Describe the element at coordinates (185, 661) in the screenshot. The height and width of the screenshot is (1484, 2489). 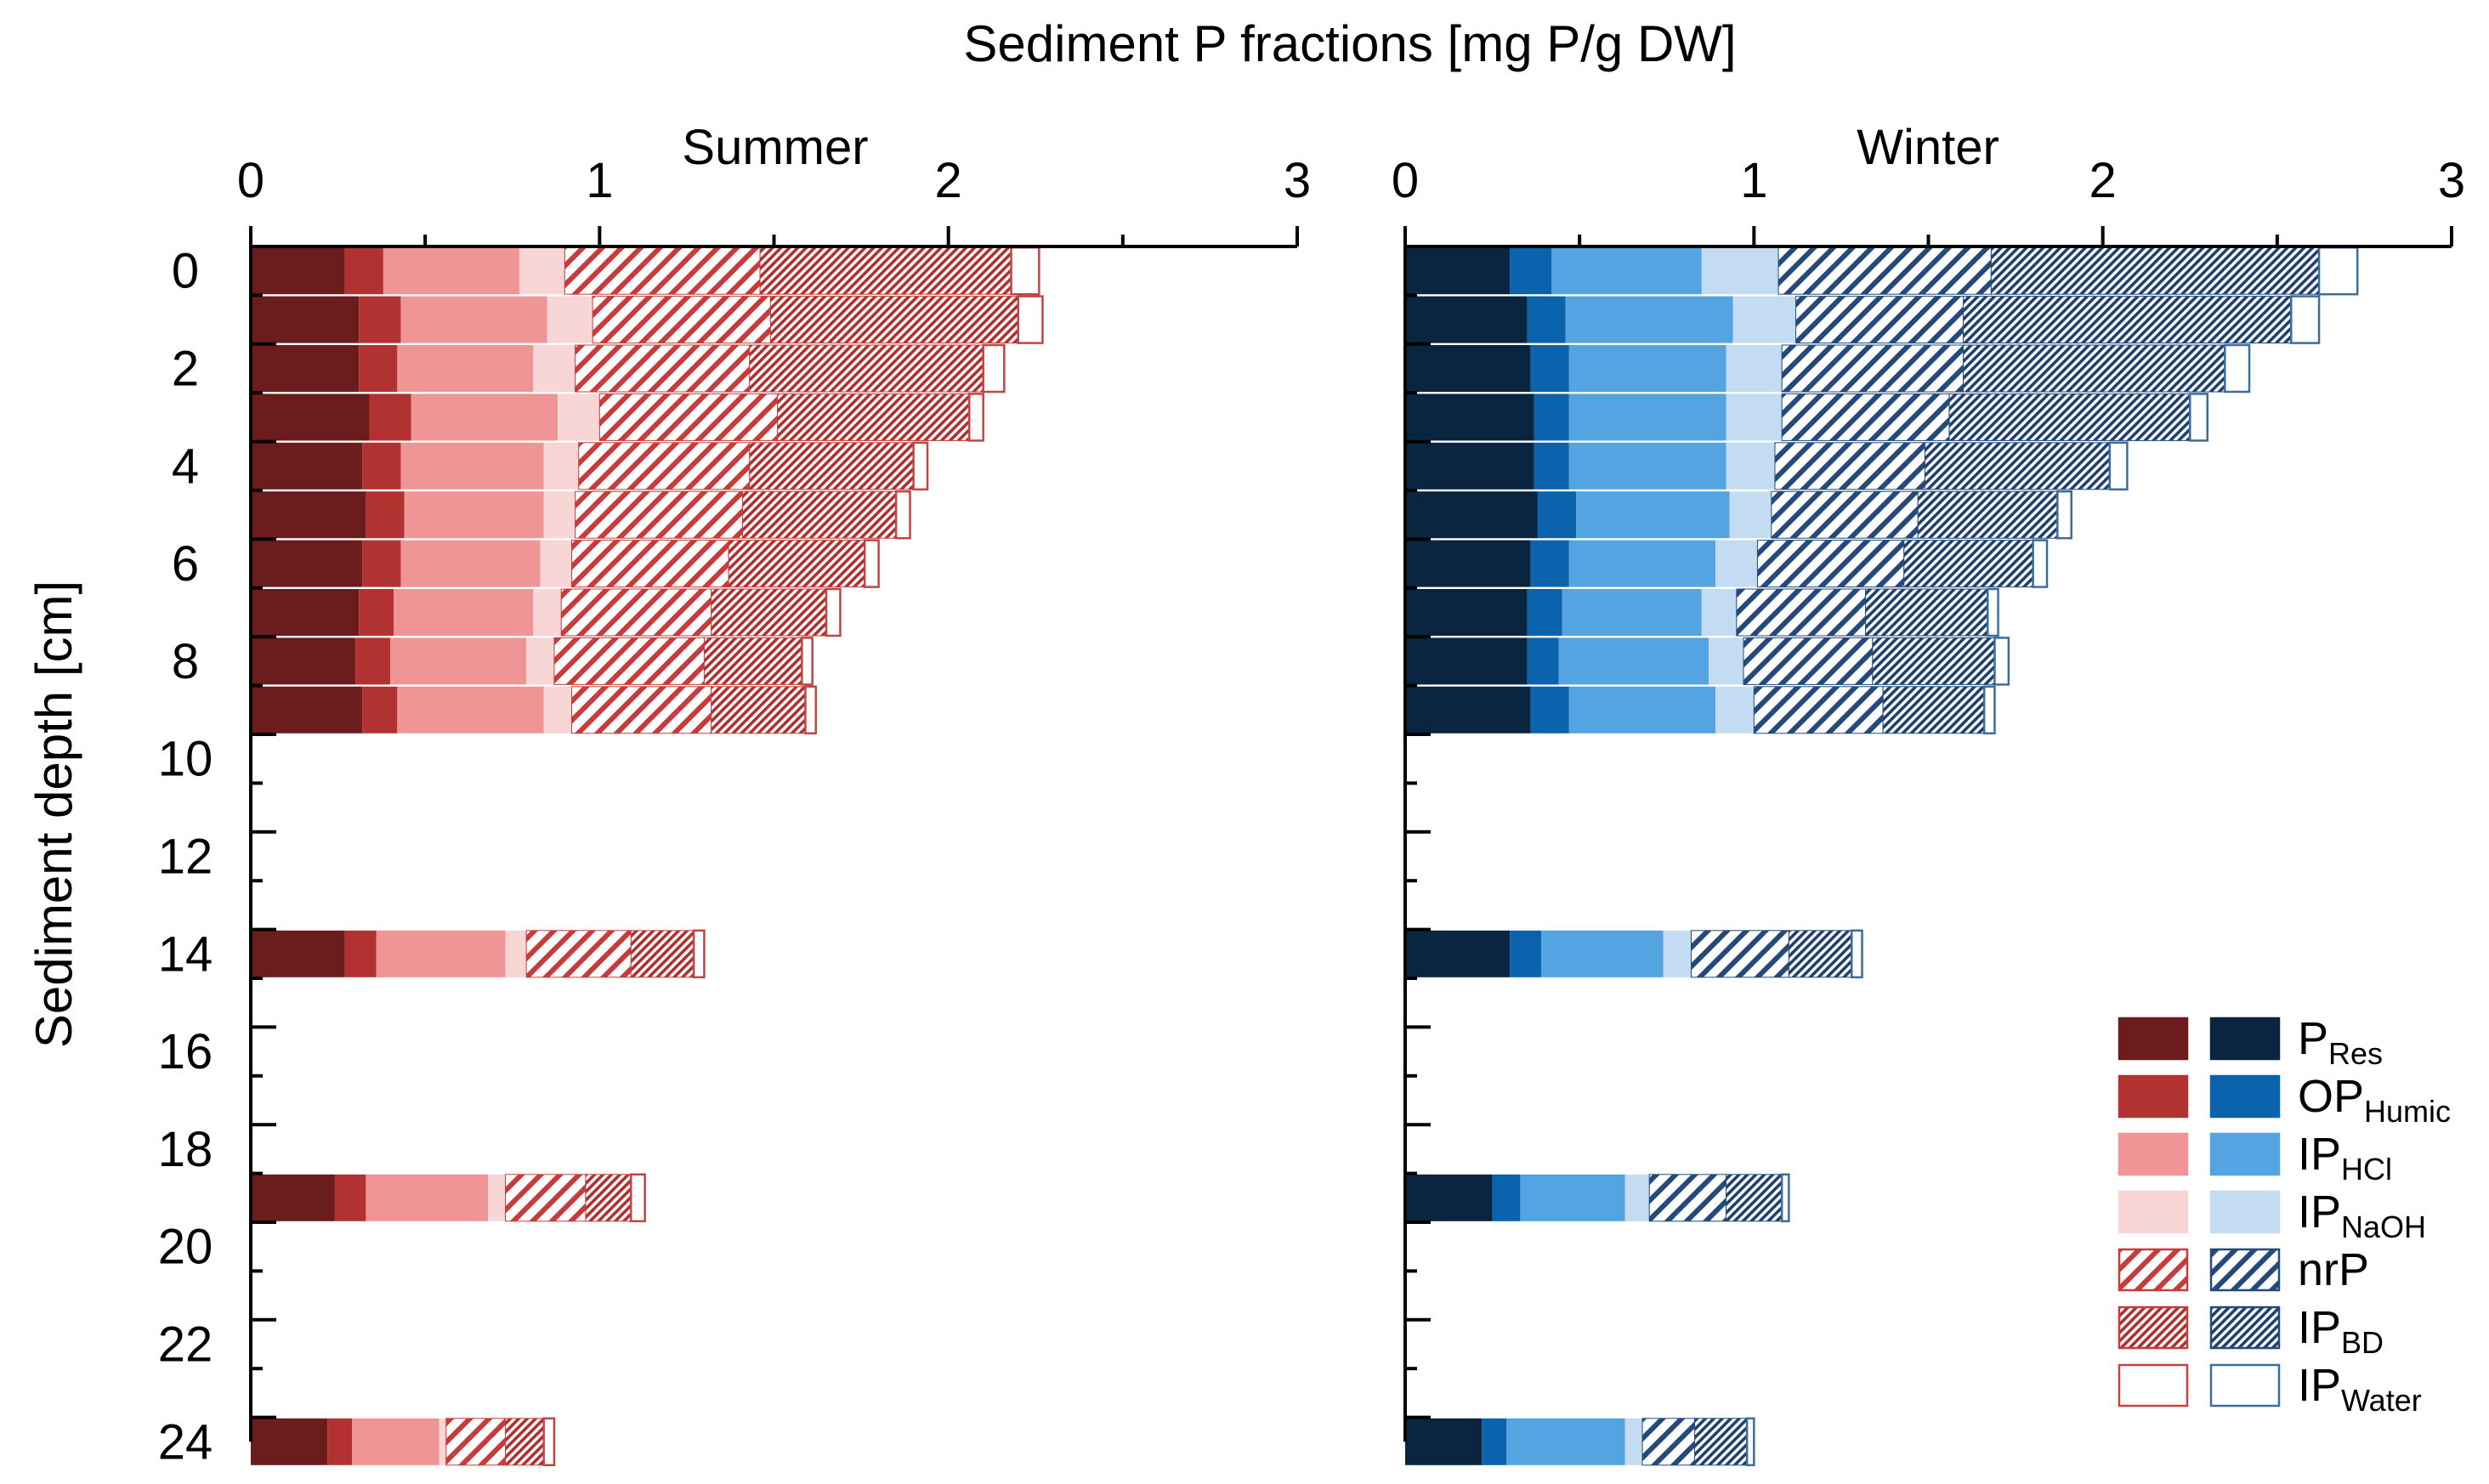
I see `y-tick-label: 8` at that location.